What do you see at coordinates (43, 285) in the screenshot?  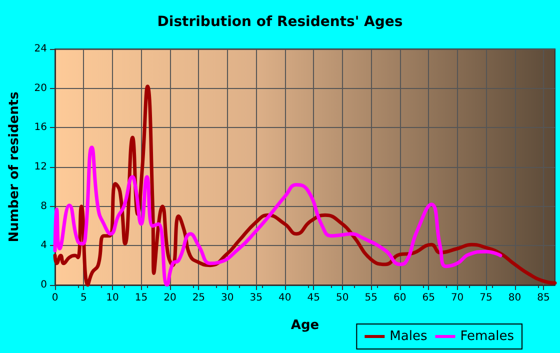 I see `y-tick-label: 0` at bounding box center [43, 285].